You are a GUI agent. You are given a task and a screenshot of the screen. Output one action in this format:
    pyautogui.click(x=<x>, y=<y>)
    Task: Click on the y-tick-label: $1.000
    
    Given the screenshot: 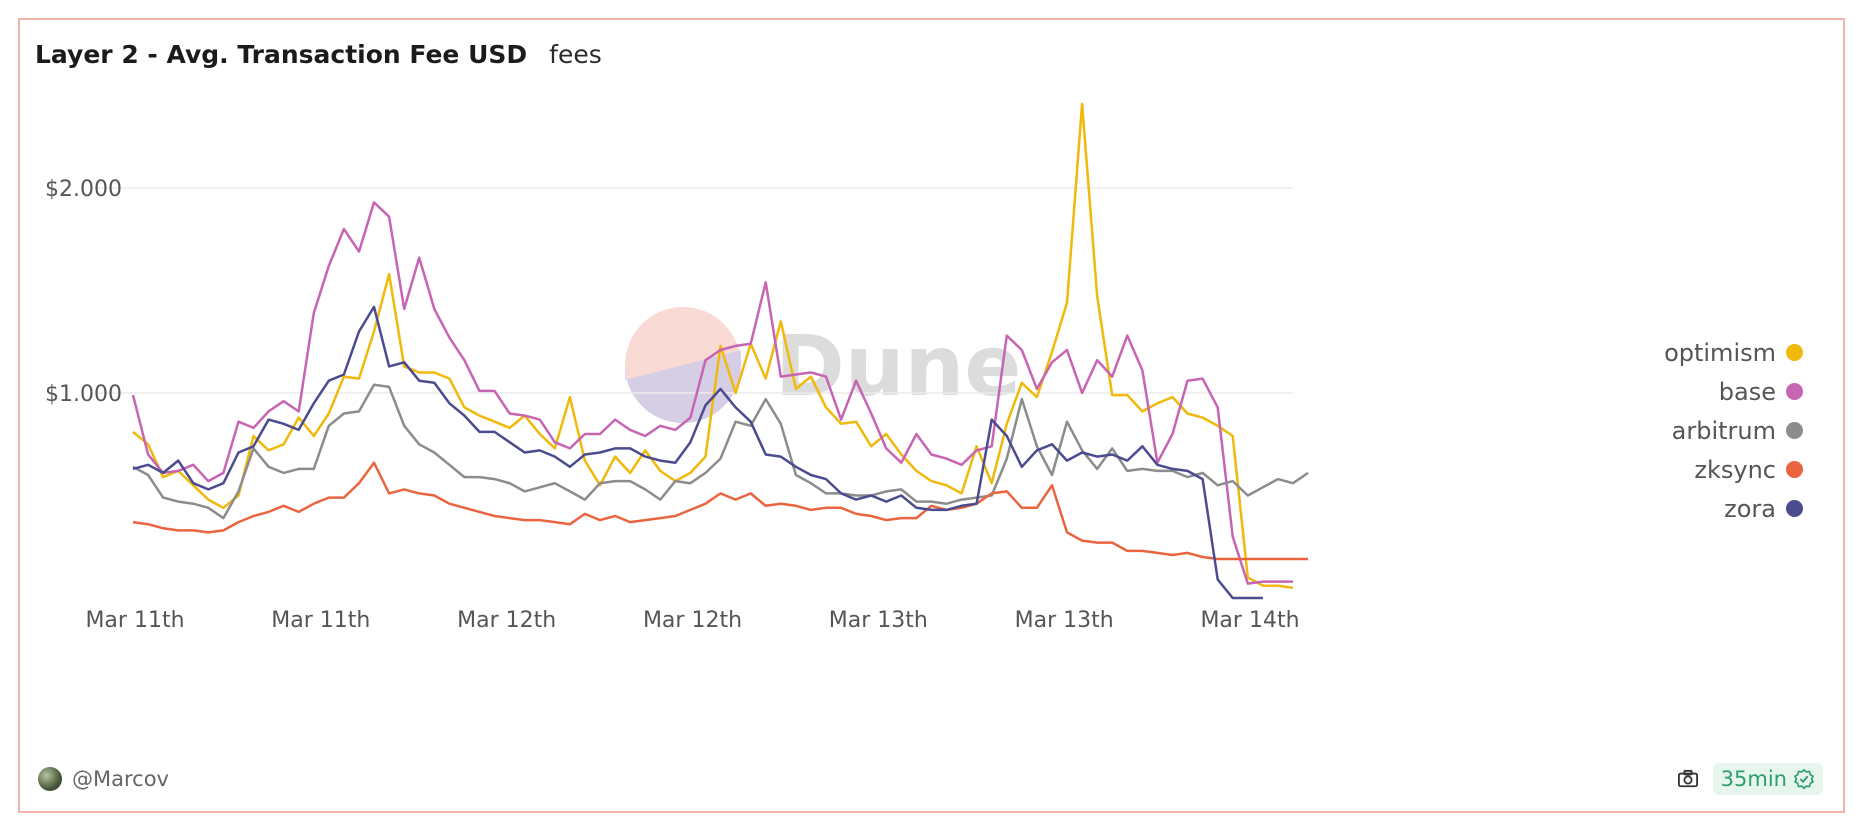 What is the action you would take?
    pyautogui.click(x=83, y=394)
    